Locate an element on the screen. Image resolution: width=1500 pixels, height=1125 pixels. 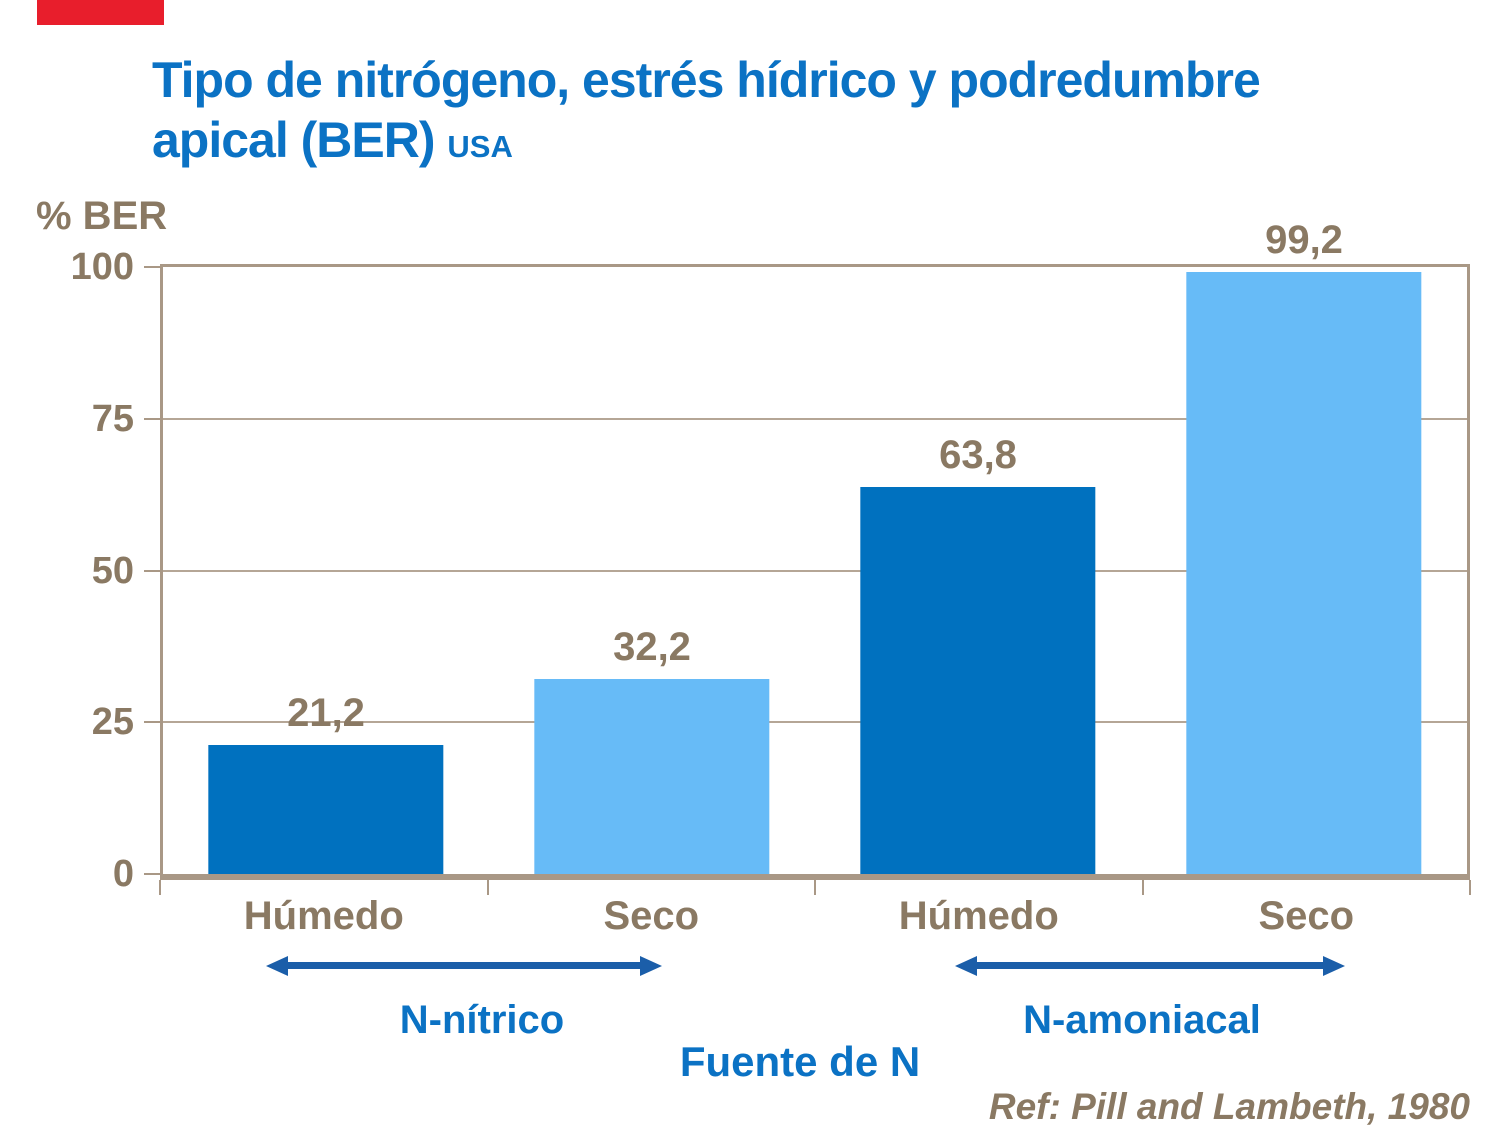
page-title-suffix: USA is located at coordinates (480, 146).